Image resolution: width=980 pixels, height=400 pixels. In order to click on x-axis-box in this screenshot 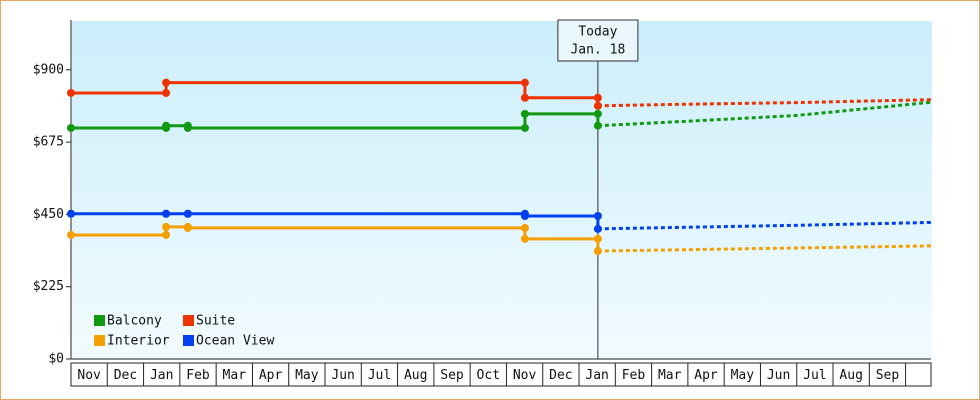, I will do `click(501, 374)`.